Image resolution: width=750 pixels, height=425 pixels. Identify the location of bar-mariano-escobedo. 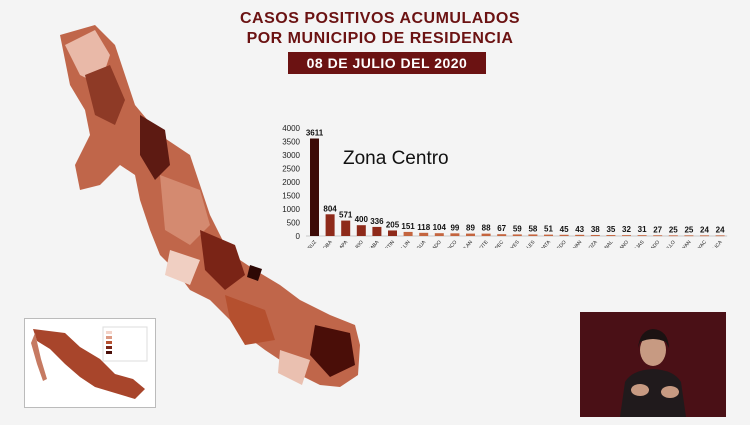
(564, 235).